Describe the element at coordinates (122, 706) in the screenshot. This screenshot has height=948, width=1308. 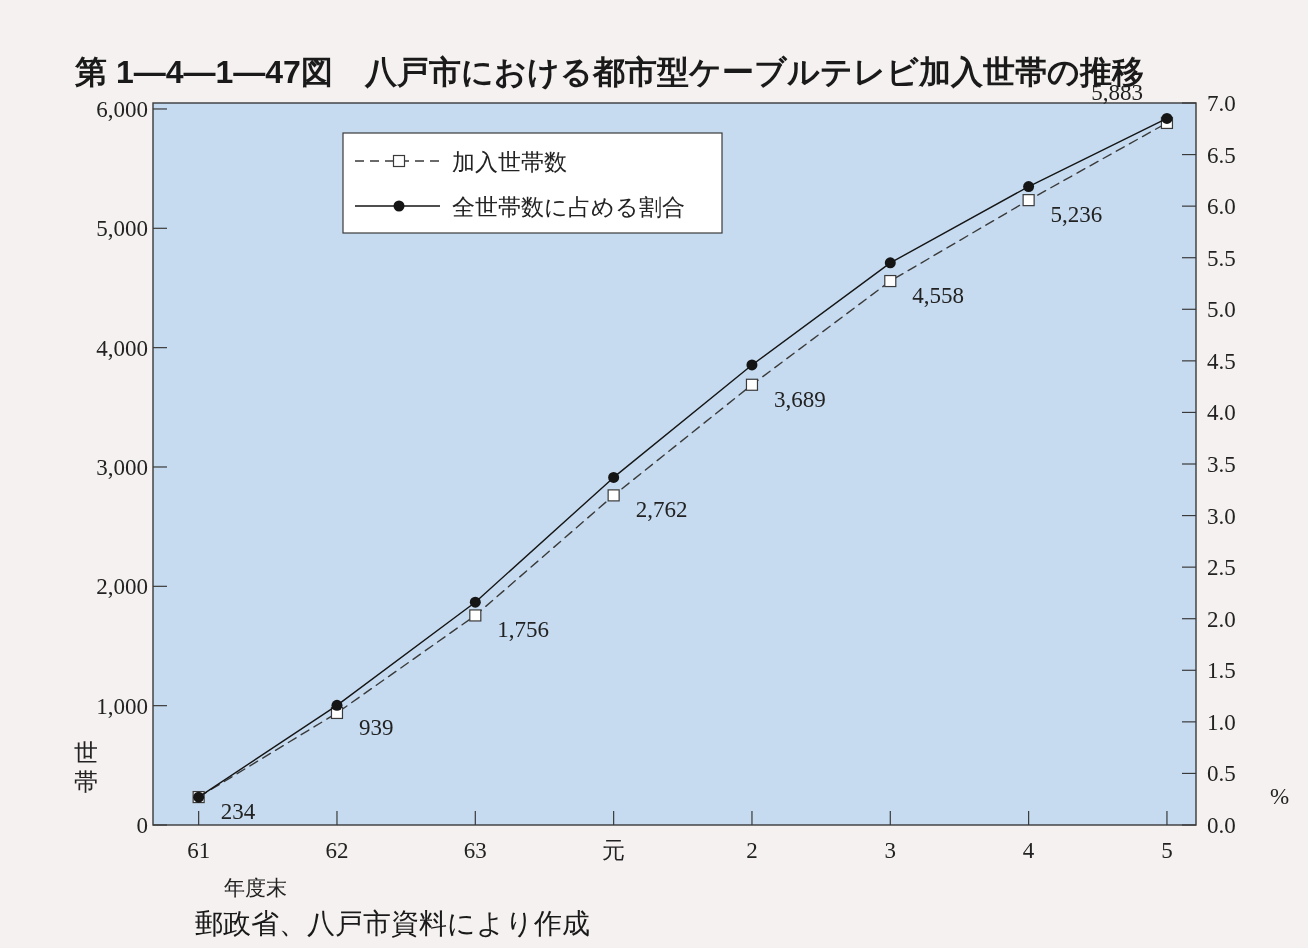
I see `y-tick-label: 1,000` at that location.